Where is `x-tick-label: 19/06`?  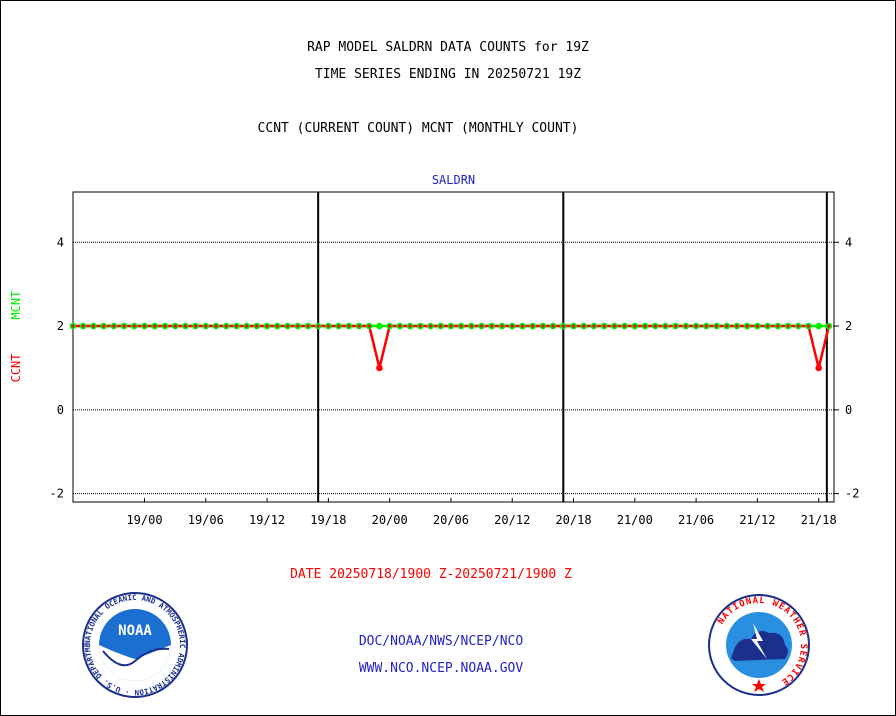 x-tick-label: 19/06 is located at coordinates (206, 520).